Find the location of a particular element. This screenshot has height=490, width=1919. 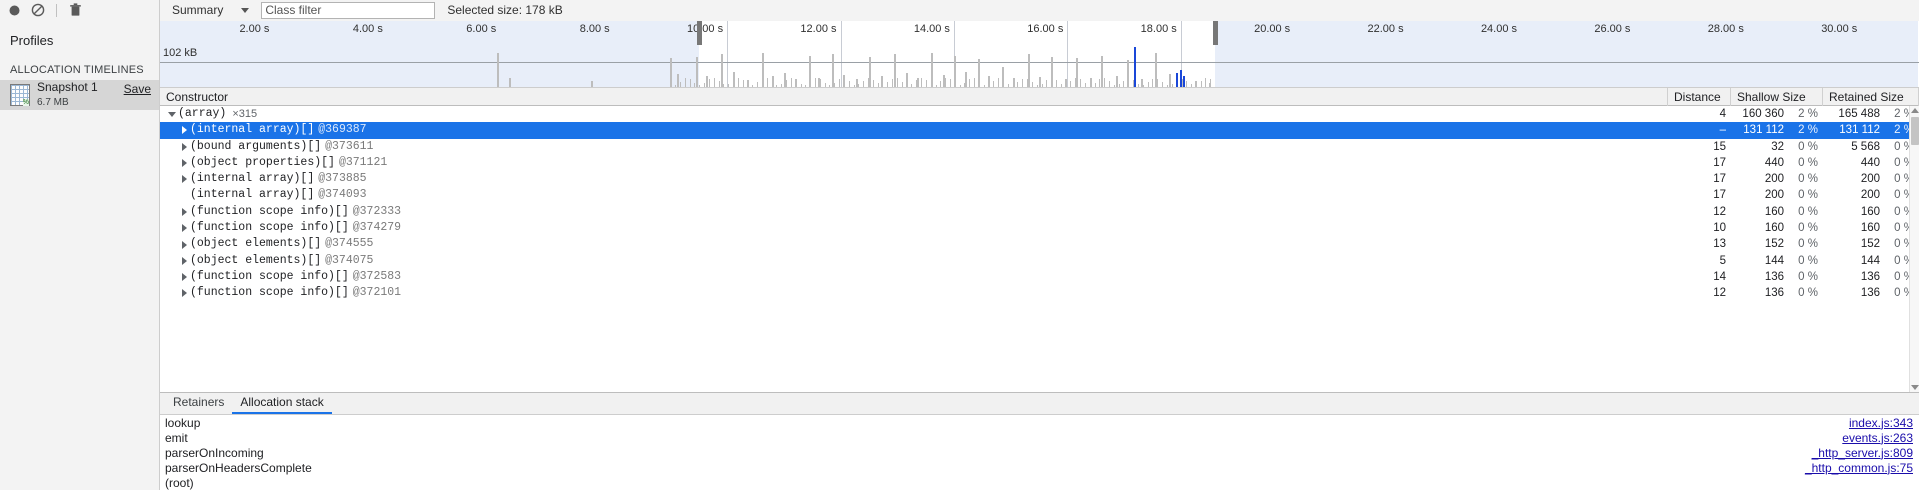

stack-source-link: events.js:263 is located at coordinates (1877, 437).